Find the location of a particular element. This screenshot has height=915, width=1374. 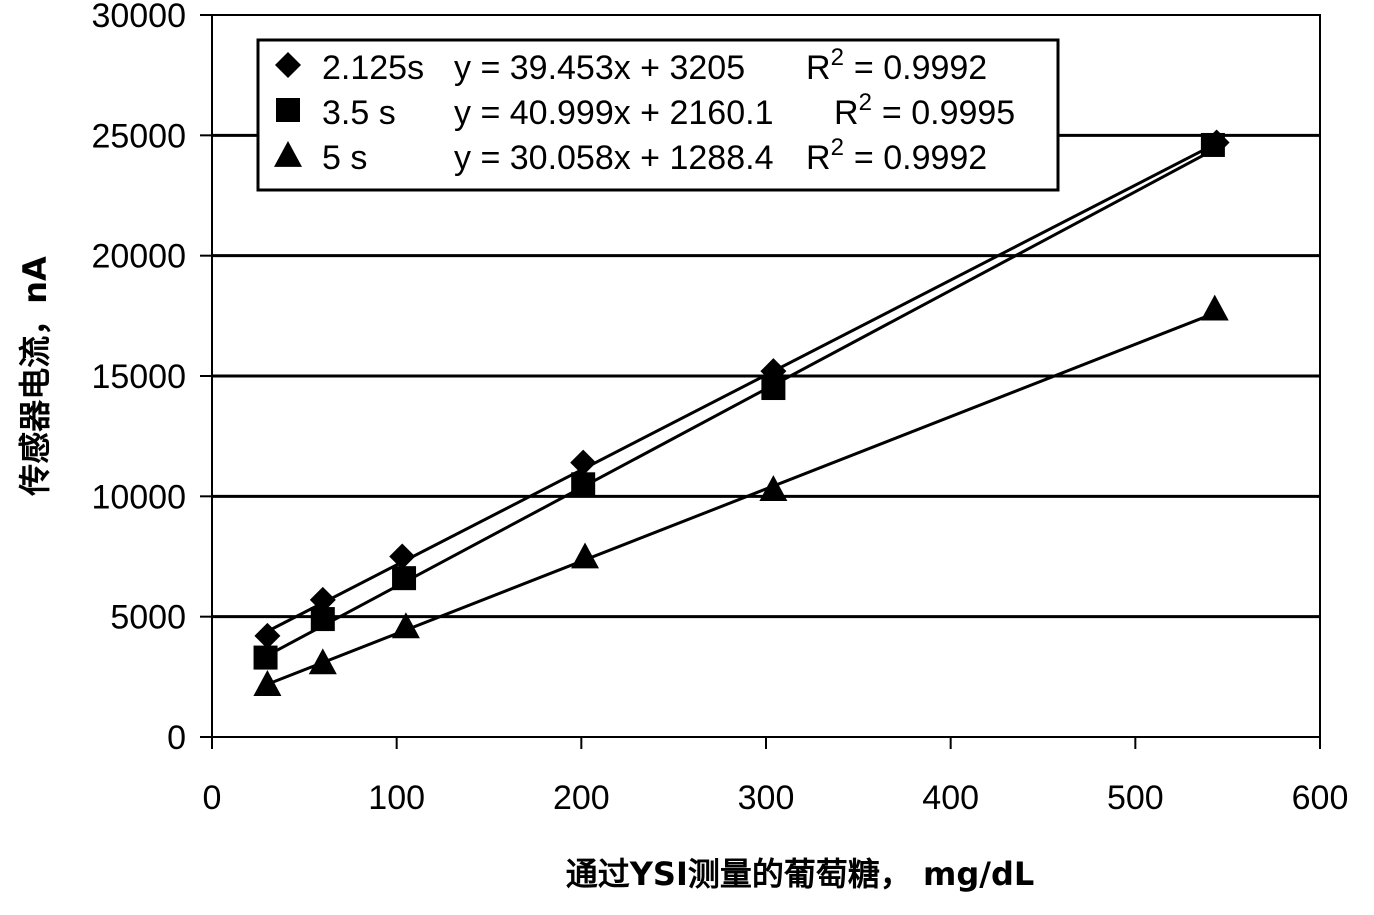

legend-square-icon is located at coordinates (288, 110).